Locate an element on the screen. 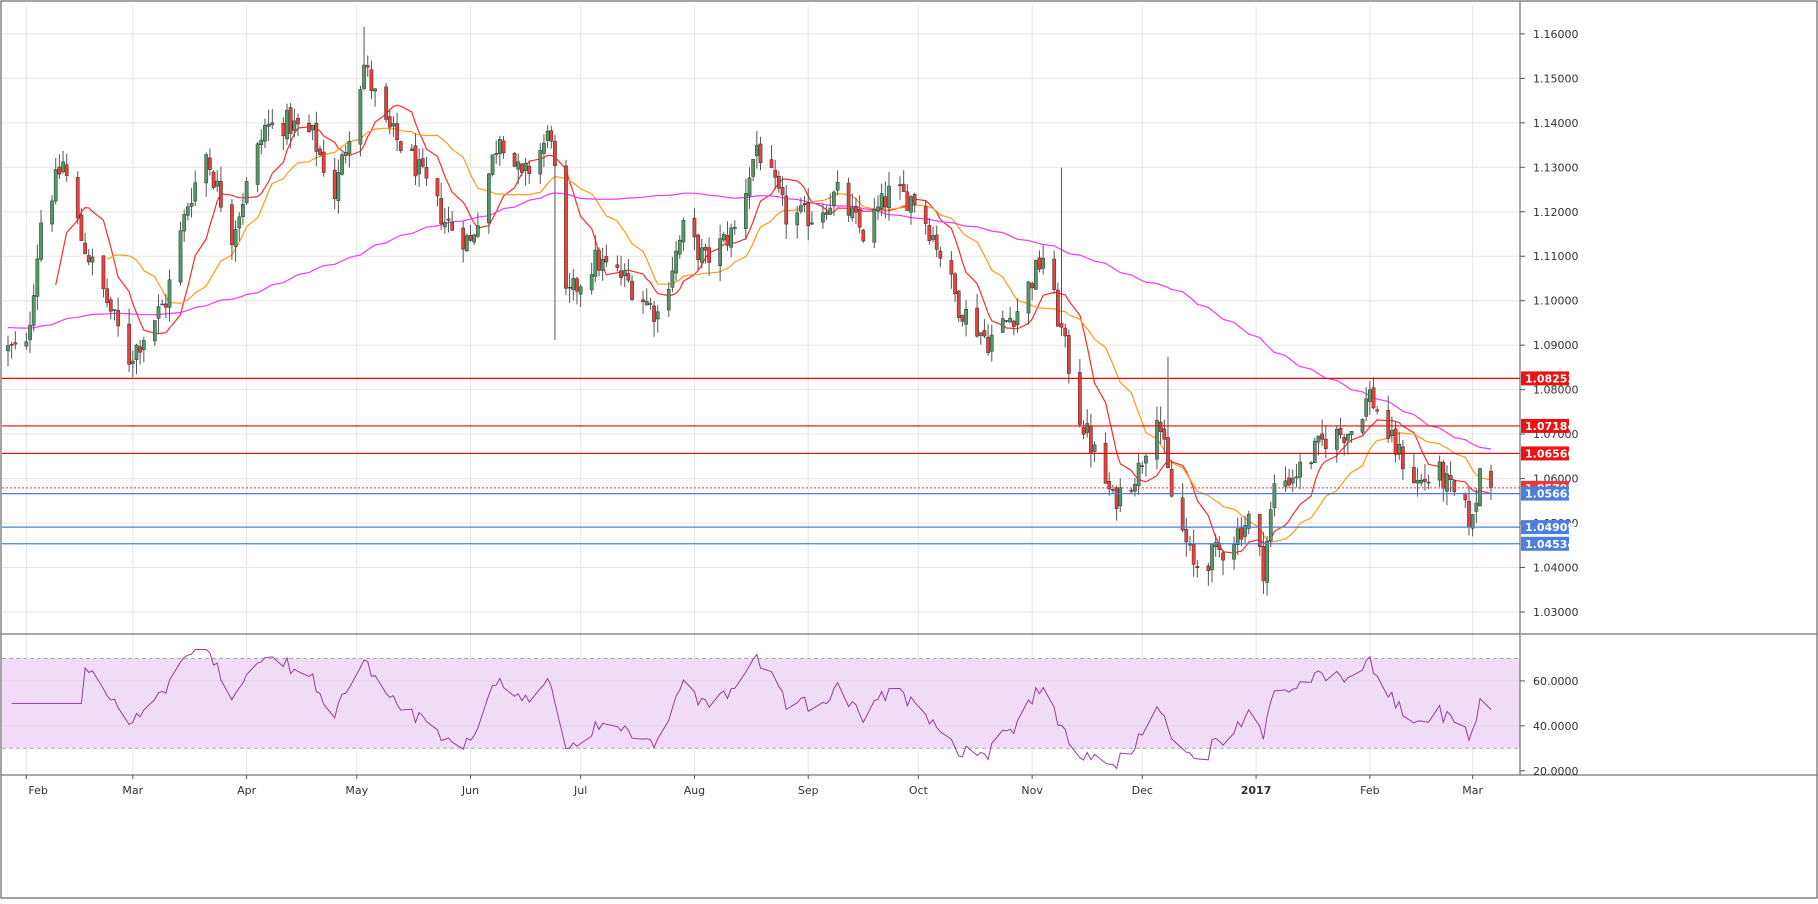  price-tick-label: 1.10000 is located at coordinates (1556, 301).